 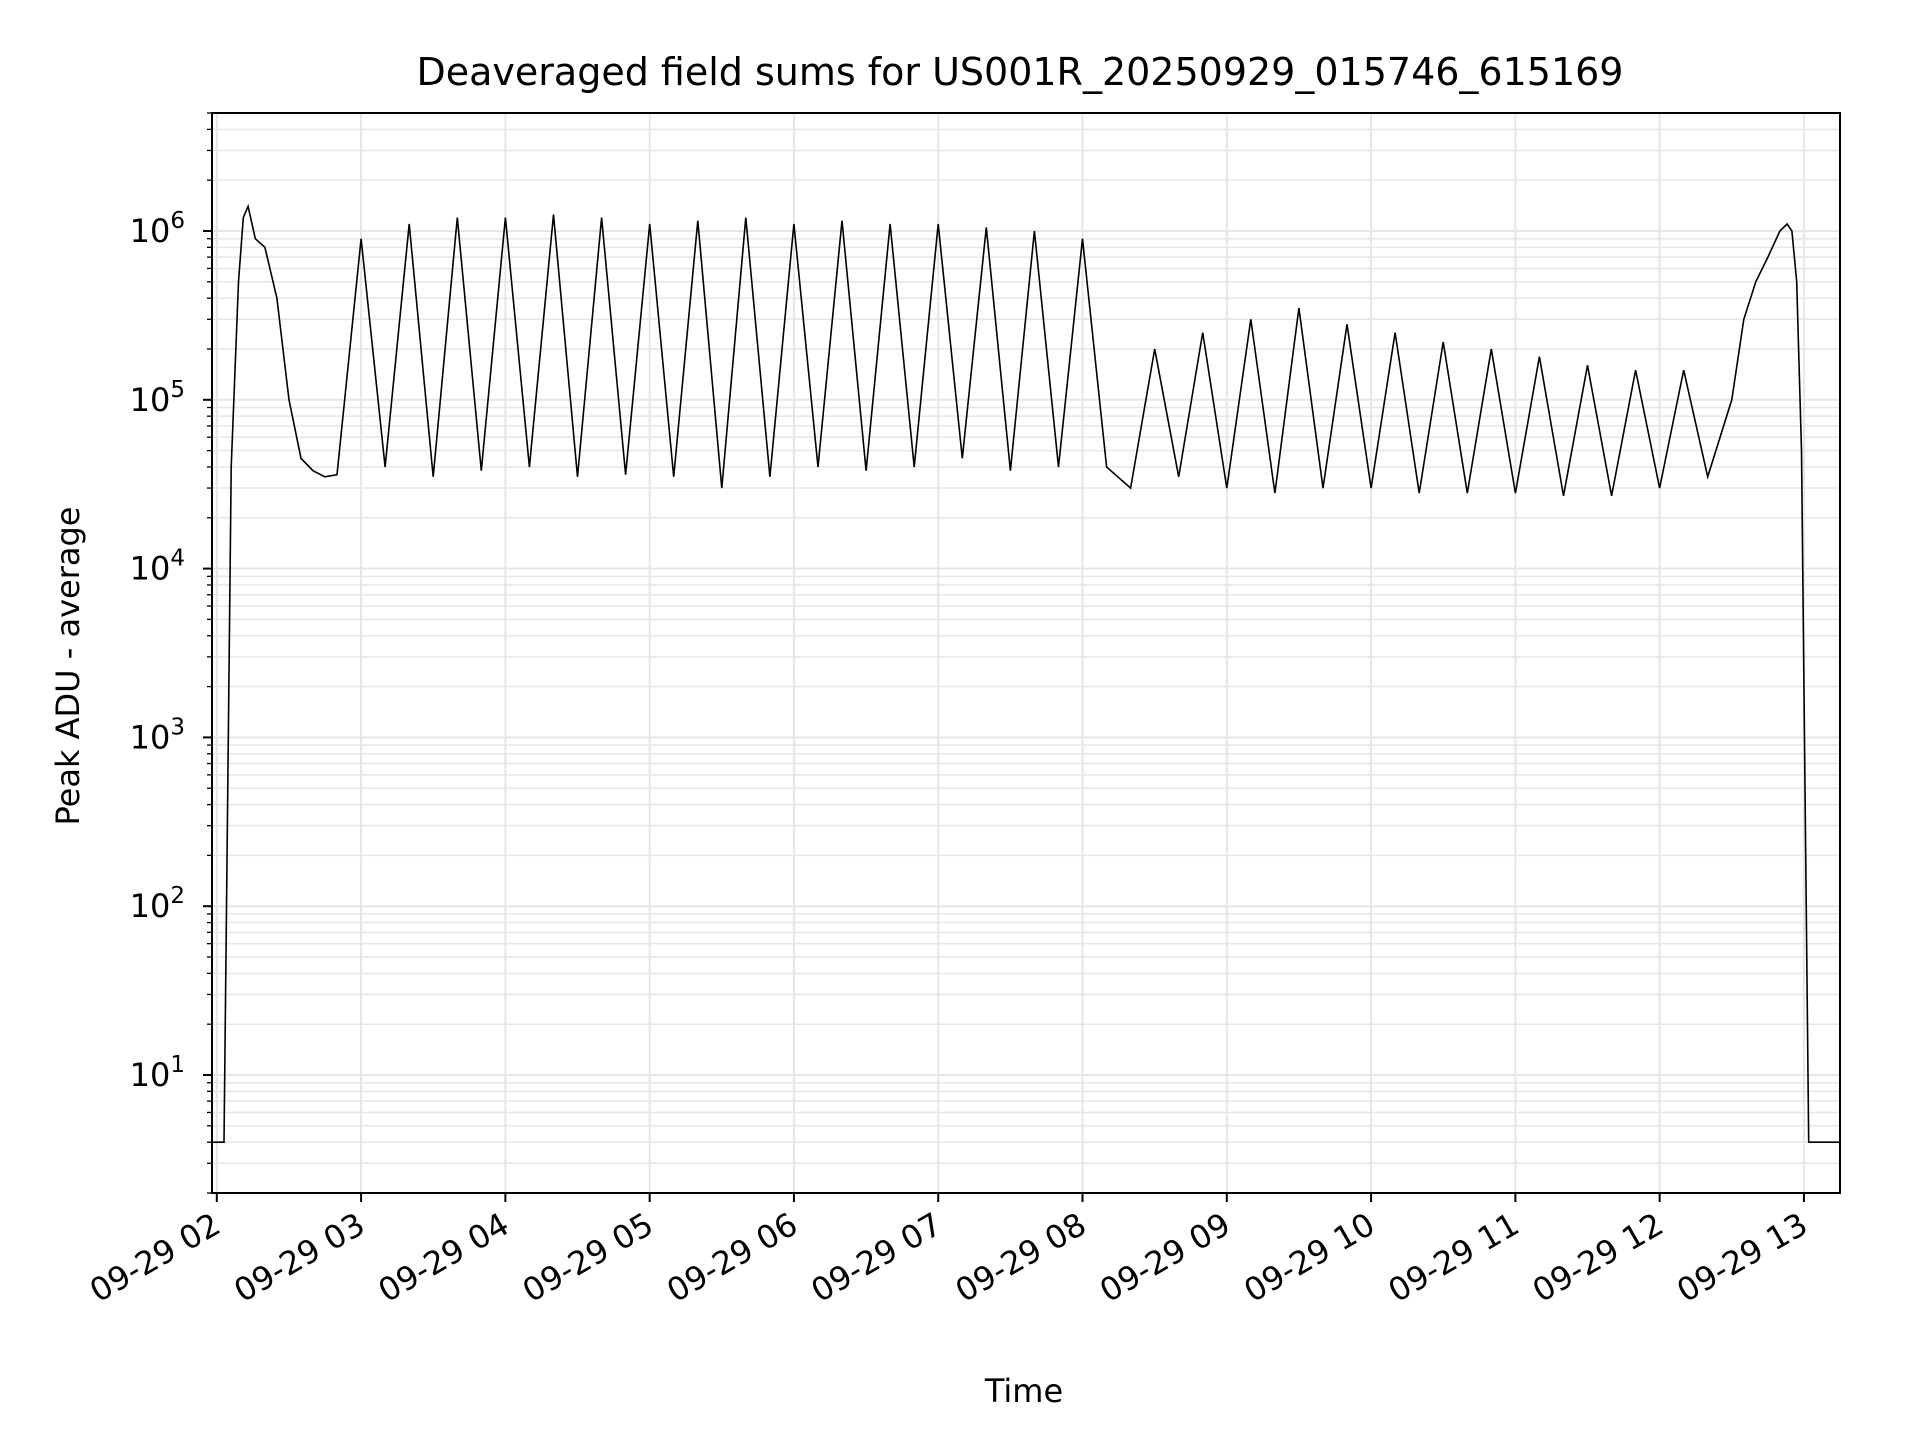 What do you see at coordinates (157, 904) in the screenshot?
I see `y-tick-label: 10²` at bounding box center [157, 904].